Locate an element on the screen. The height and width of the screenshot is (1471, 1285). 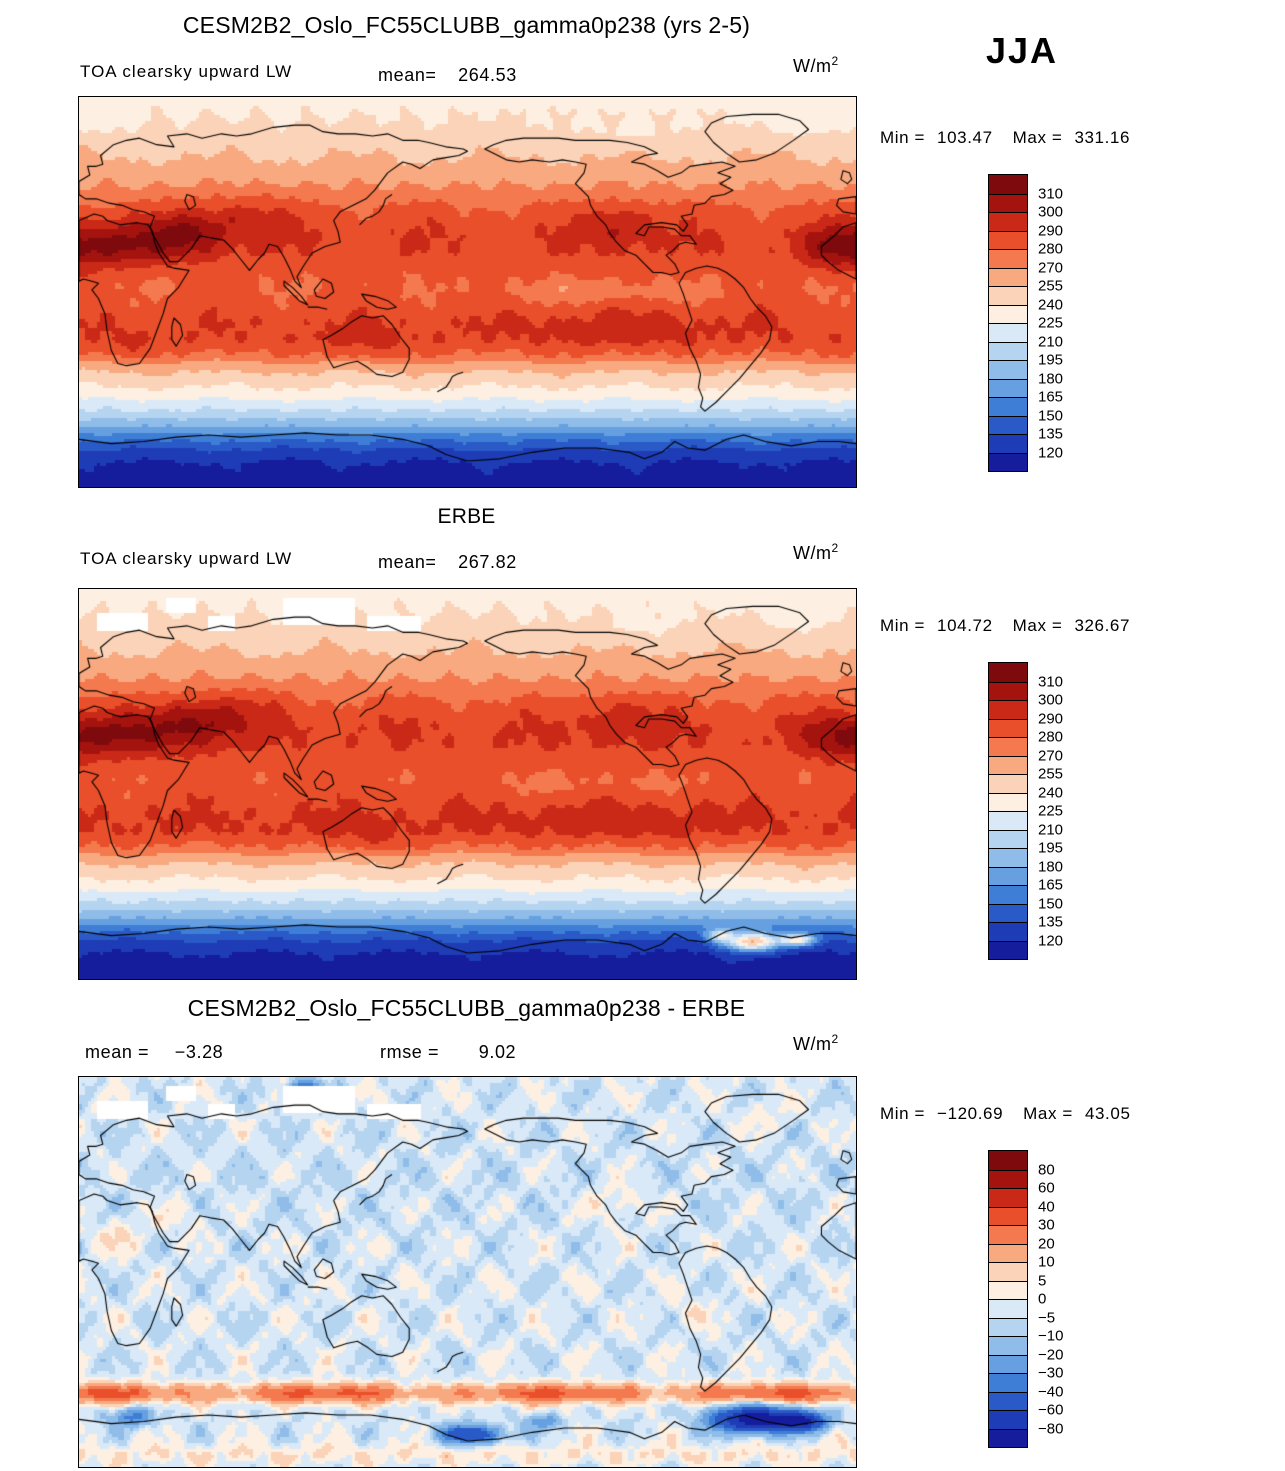
colorbar-tick-label: 40 is located at coordinates (1046, 1206).